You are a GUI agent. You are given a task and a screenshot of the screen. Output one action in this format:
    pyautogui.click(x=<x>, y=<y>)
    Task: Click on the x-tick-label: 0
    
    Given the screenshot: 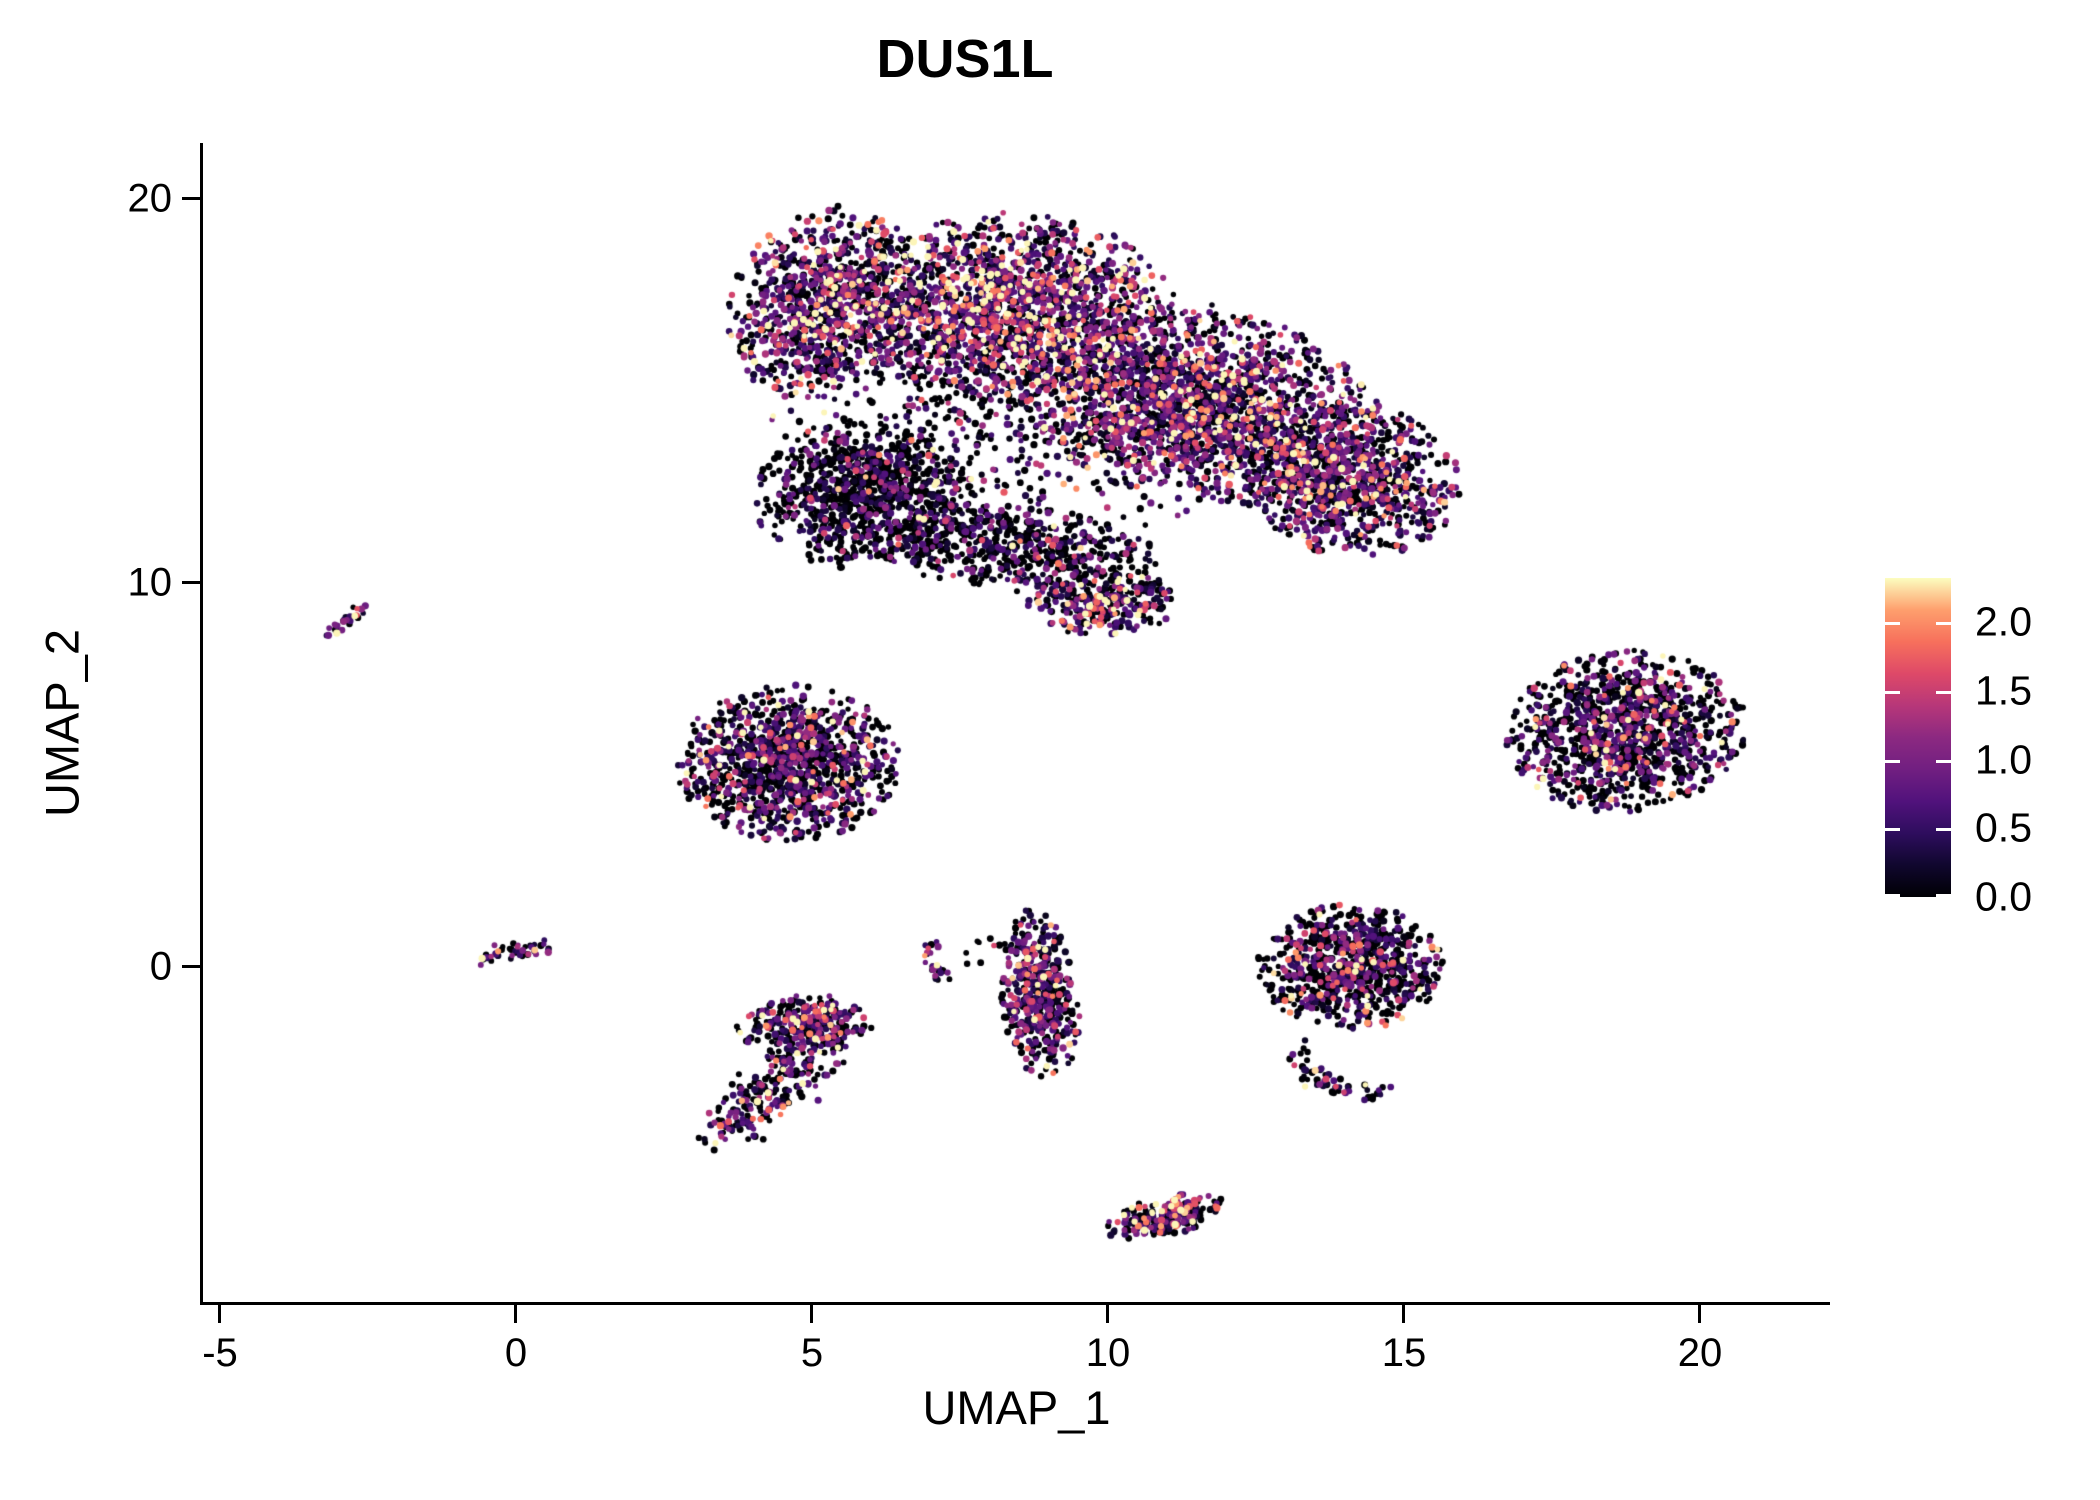 What is the action you would take?
    pyautogui.click(x=516, y=1353)
    